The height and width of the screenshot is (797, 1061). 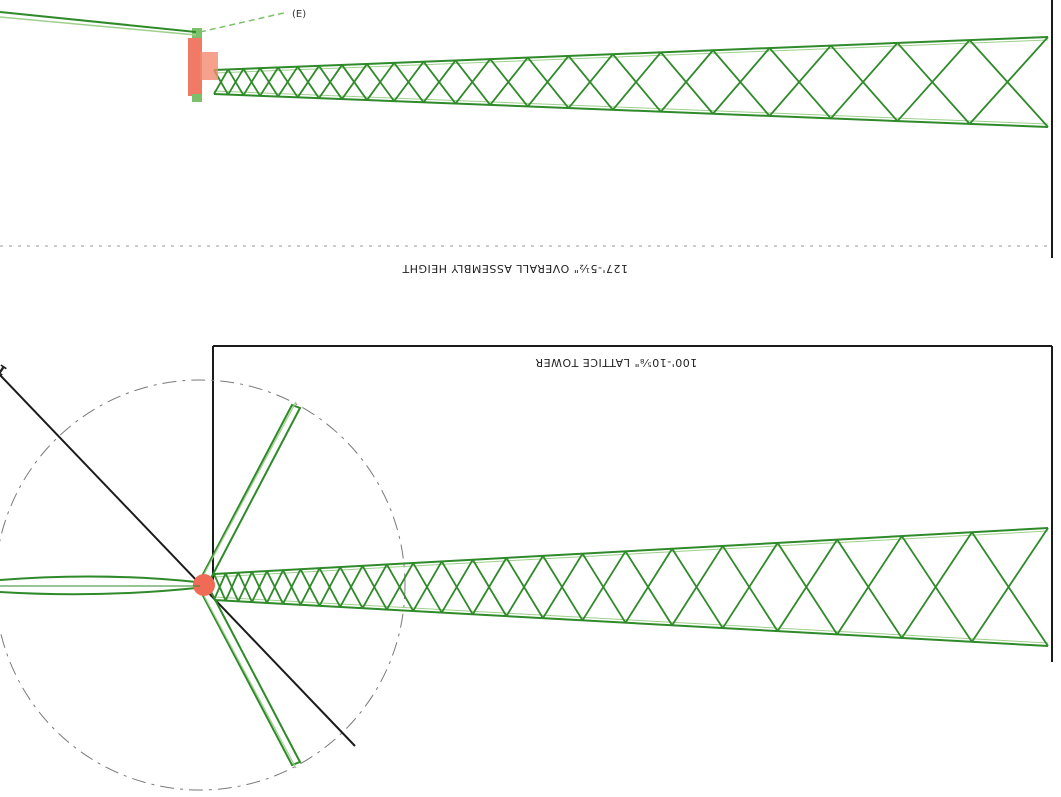 I want to click on lattice-tower-side, so click(x=631, y=82).